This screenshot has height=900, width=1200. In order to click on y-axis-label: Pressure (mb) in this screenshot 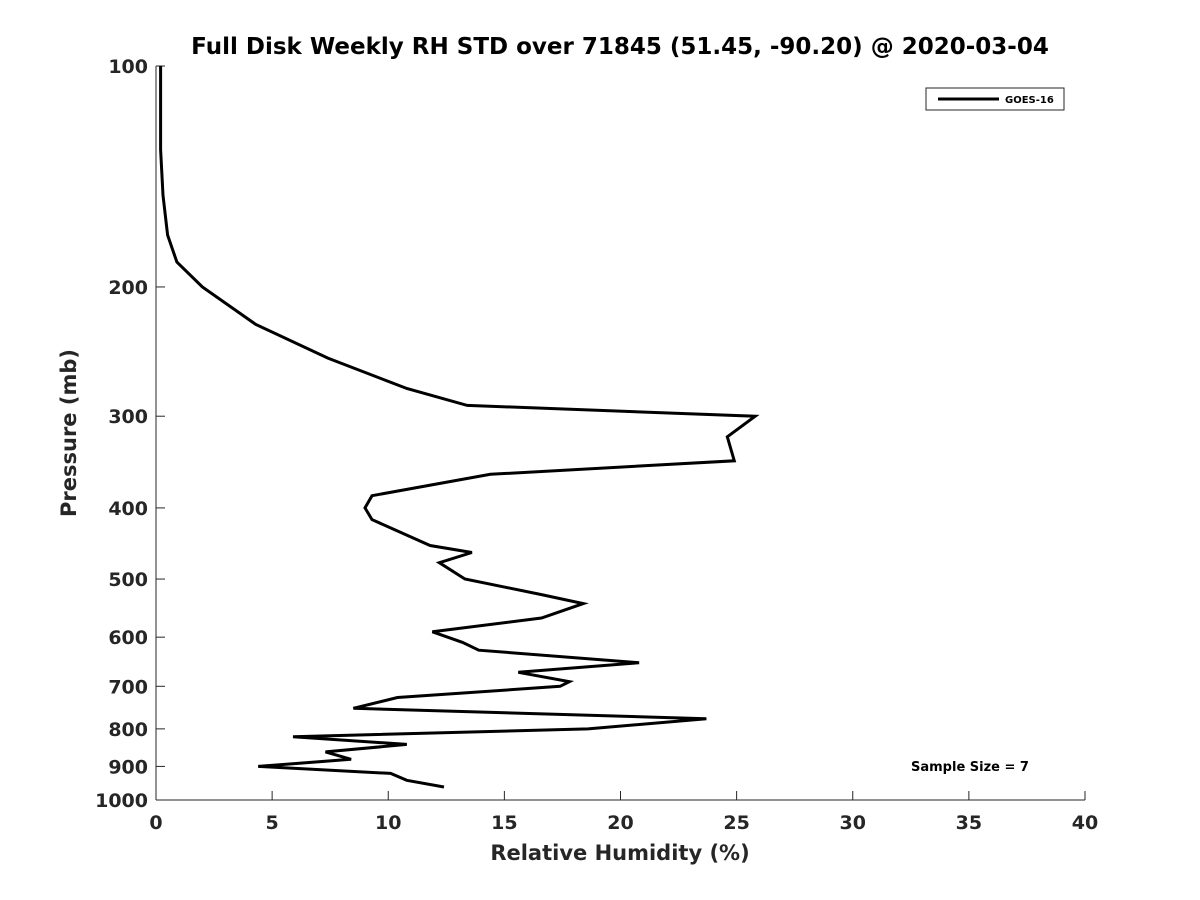, I will do `click(69, 433)`.